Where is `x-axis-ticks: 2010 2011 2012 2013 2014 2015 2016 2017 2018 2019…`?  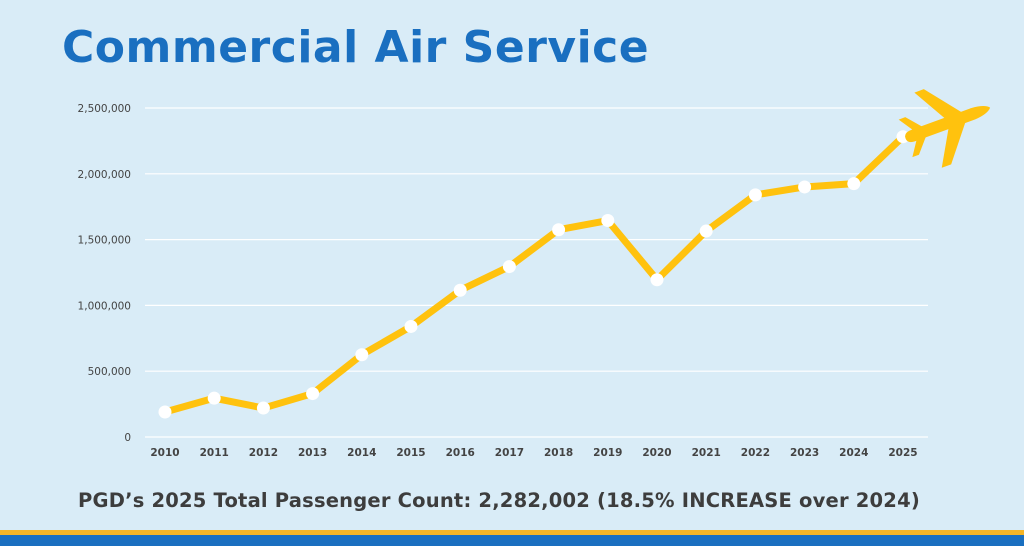
x-axis-ticks: 2010 2011 2012 2013 2014 2015 2016 2017 2018 2019… is located at coordinates (533, 453).